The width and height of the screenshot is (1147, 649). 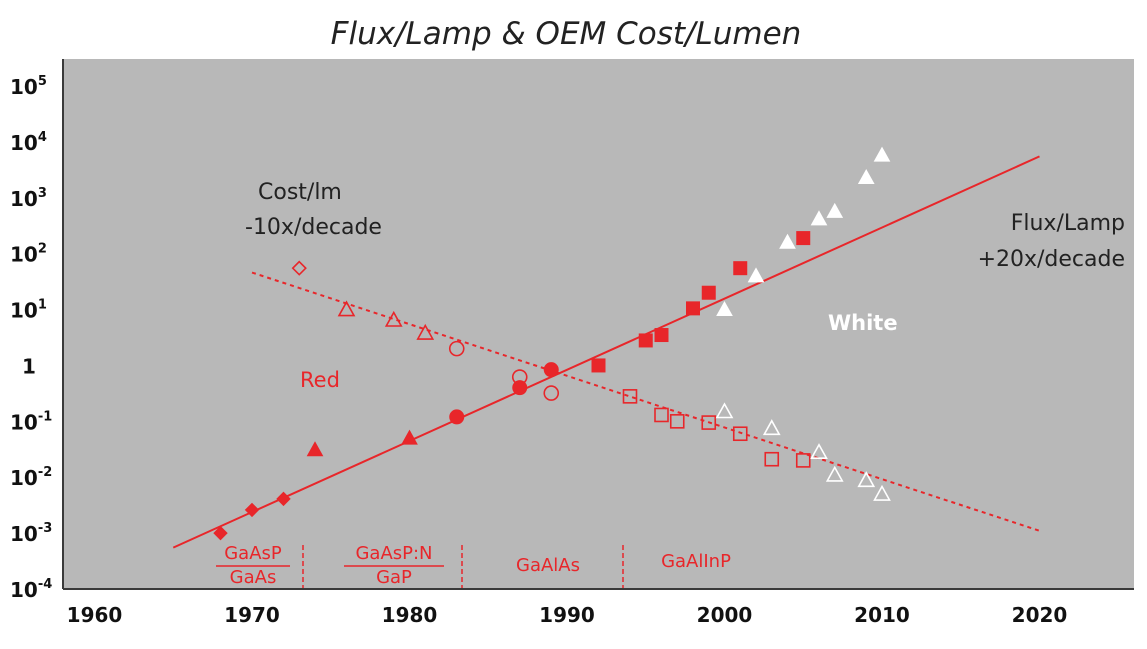 What do you see at coordinates (866, 177) in the screenshot?
I see `flux-triangle-2009` at bounding box center [866, 177].